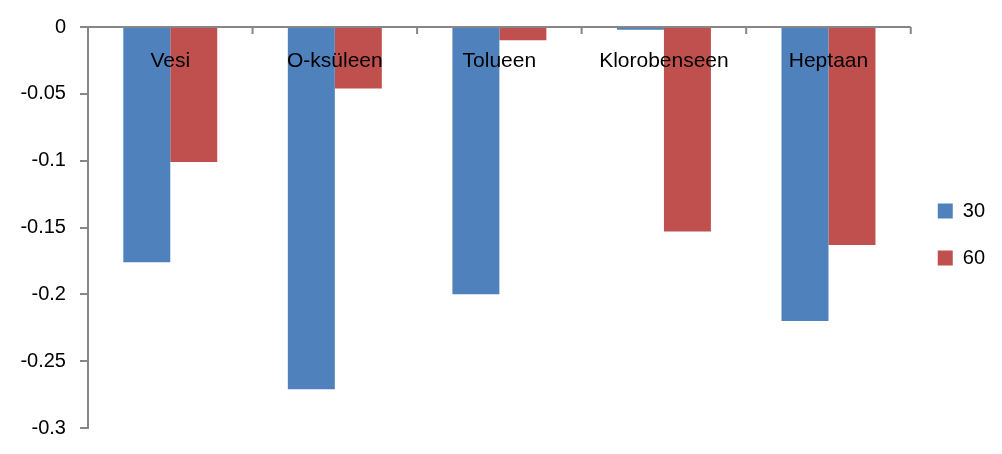 The height and width of the screenshot is (454, 1002). Describe the element at coordinates (43, 92) in the screenshot. I see `y-tick-label: -0.05` at that location.